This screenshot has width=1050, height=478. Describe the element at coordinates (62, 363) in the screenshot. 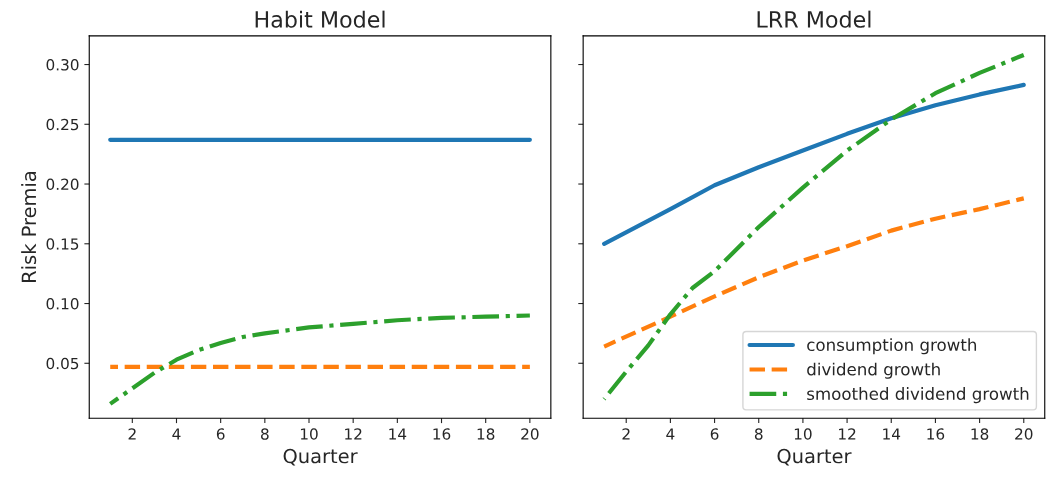

I see `y-tick-label: 0.05` at that location.